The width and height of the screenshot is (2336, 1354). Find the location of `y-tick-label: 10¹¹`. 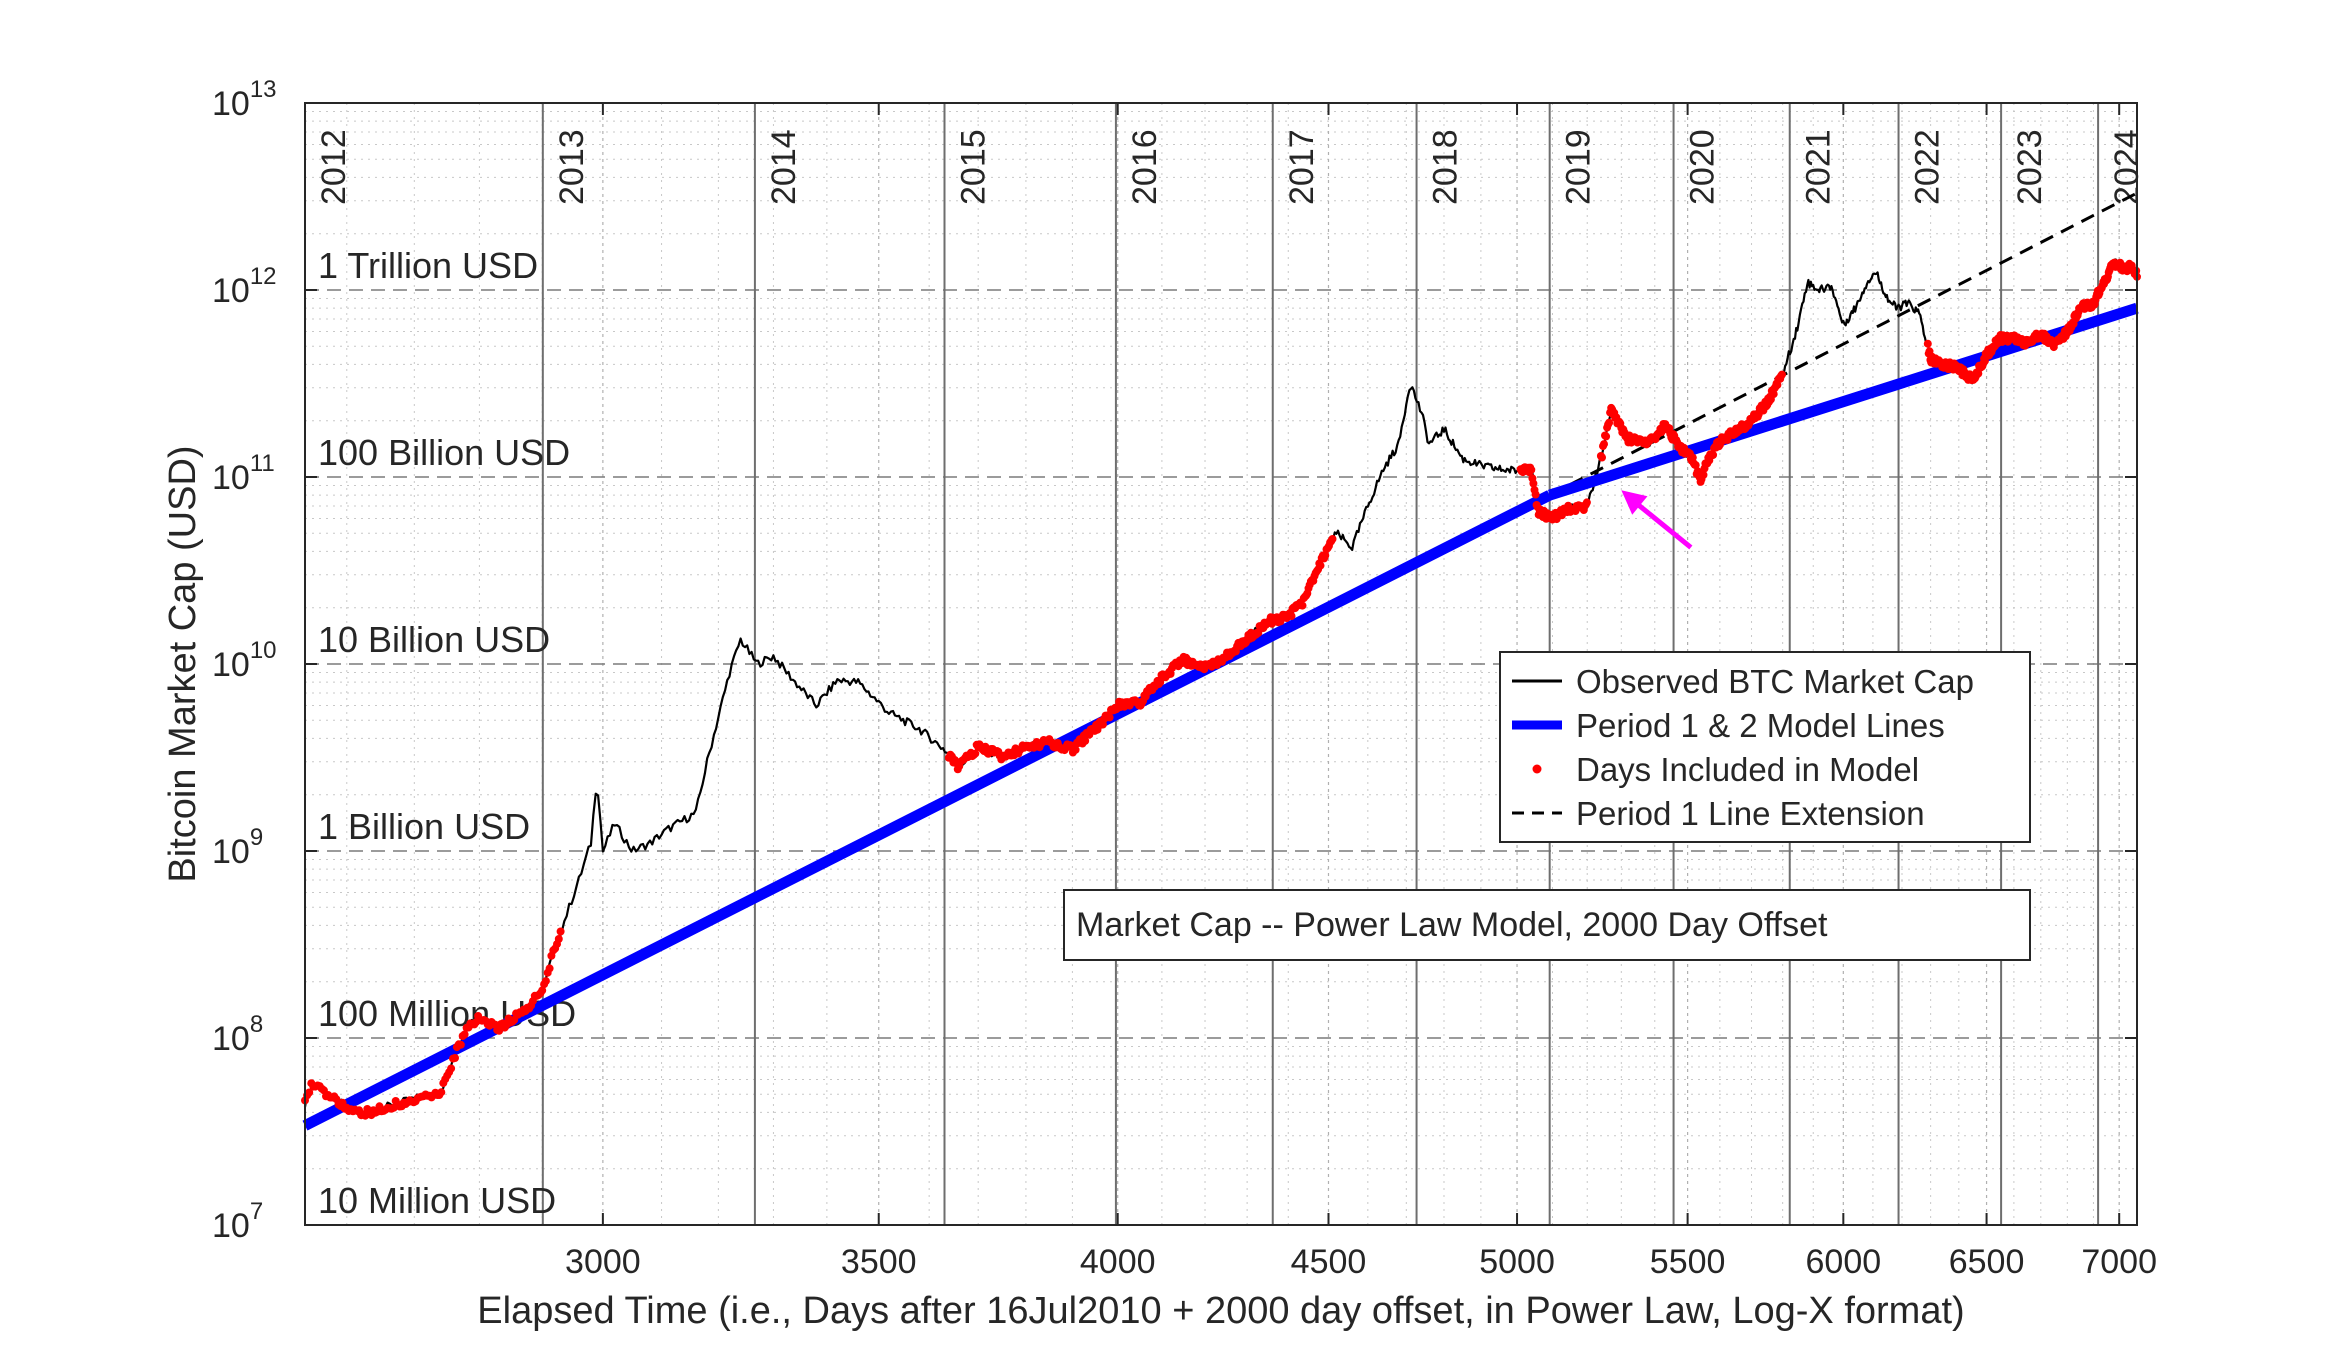

y-tick-label: 10¹¹ is located at coordinates (243, 473).